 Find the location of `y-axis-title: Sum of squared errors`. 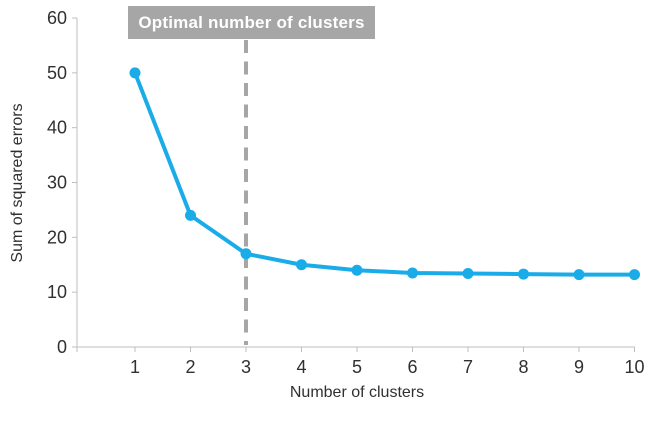

y-axis-title: Sum of squared errors is located at coordinates (17, 183).